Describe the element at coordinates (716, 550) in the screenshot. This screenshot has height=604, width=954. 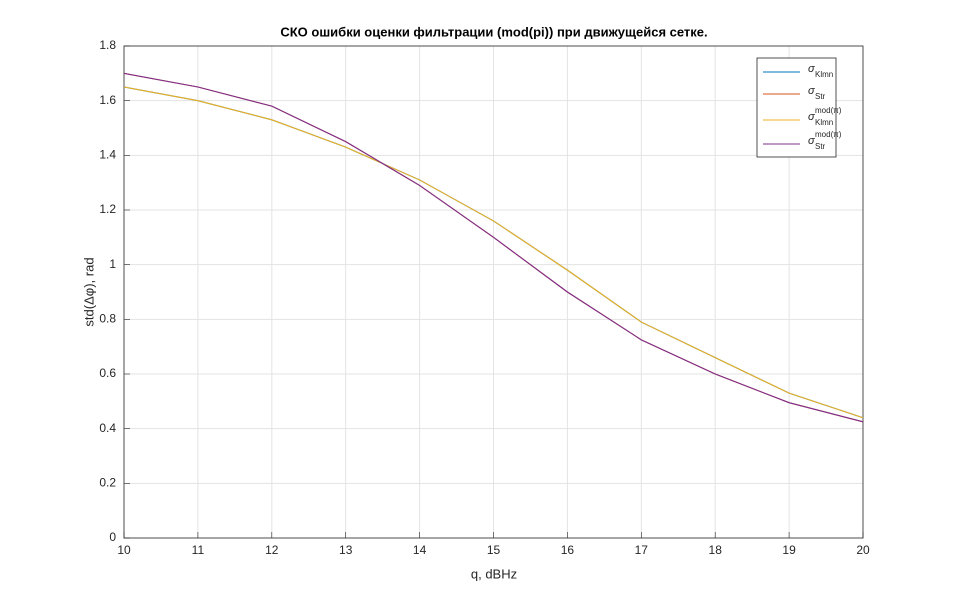
I see `x-tick-label: 18` at that location.